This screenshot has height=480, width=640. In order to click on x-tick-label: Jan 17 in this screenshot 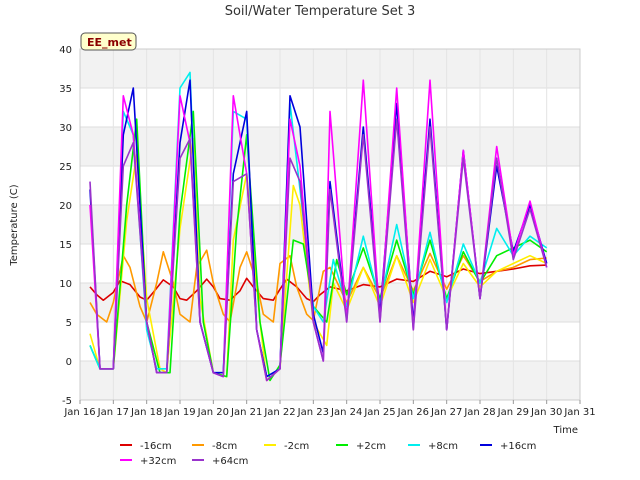, I will do `click(113, 412)`.